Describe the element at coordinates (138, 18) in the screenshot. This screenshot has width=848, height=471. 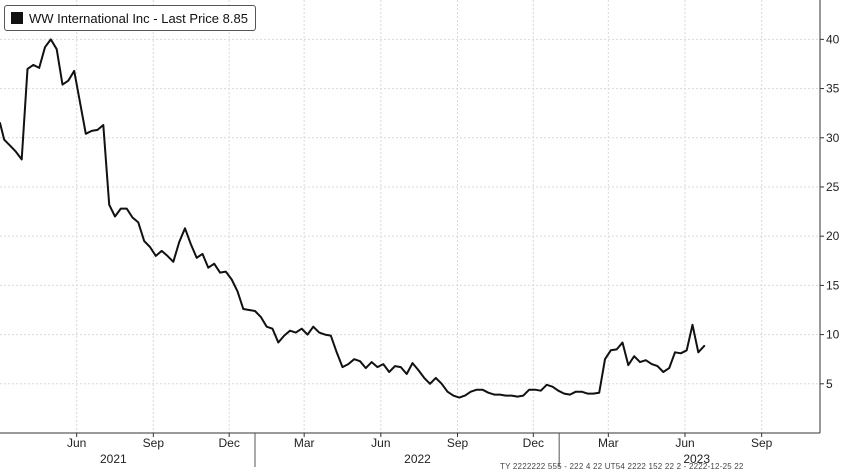
I see `legend-label: WW International Inc - Last Price 8.85` at that location.